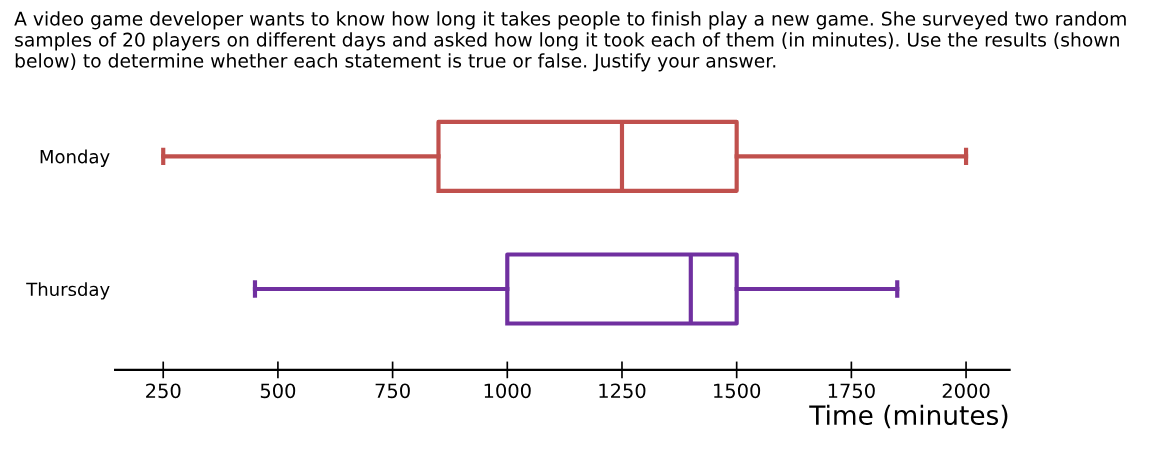 Image resolution: width=1174 pixels, height=450 pixels. I want to click on y-tick-label: Monday, so click(75, 158).